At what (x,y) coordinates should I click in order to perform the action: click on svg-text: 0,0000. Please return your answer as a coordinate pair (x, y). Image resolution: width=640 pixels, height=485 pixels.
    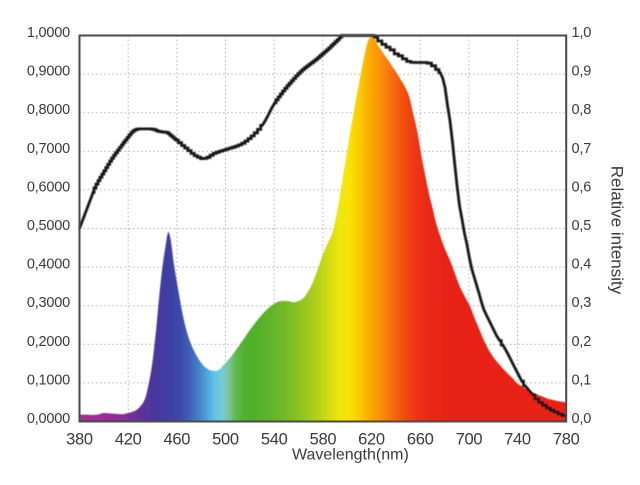
    Looking at the image, I should click on (48, 419).